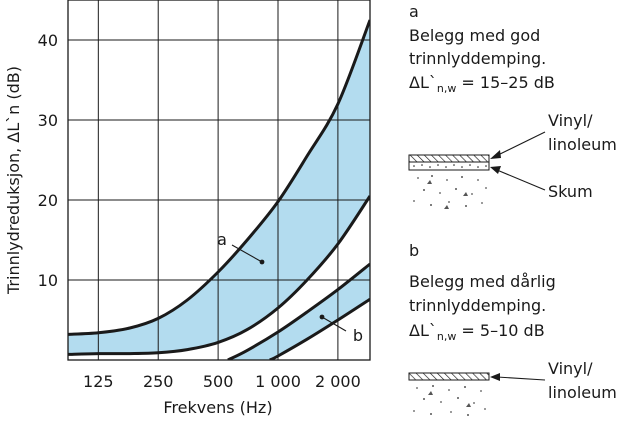 The width and height of the screenshot is (619, 422). Describe the element at coordinates (521, 180) in the screenshot. I see `foam-arrow-a` at that location.